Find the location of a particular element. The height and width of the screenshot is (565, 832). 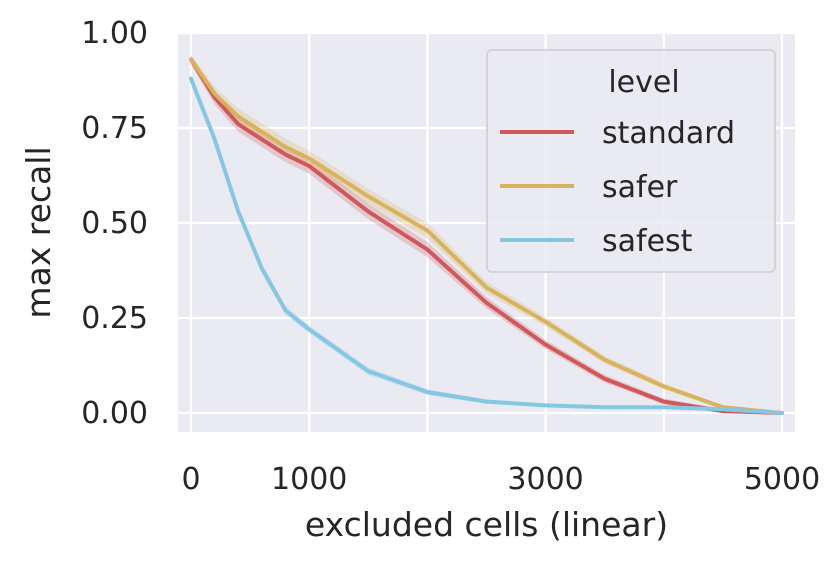

legend-title: level is located at coordinates (643, 82).